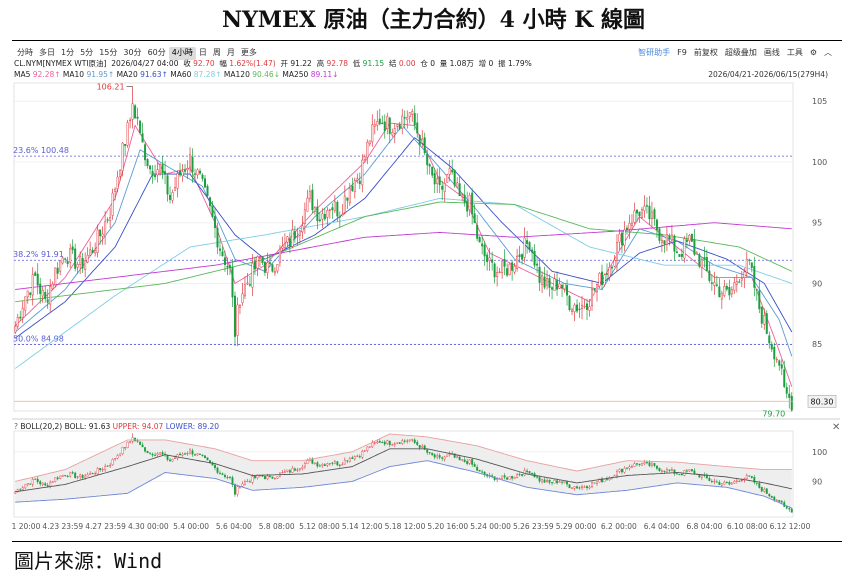  What do you see at coordinates (682, 52) in the screenshot?
I see `toolbar-item-f9: F9` at bounding box center [682, 52].